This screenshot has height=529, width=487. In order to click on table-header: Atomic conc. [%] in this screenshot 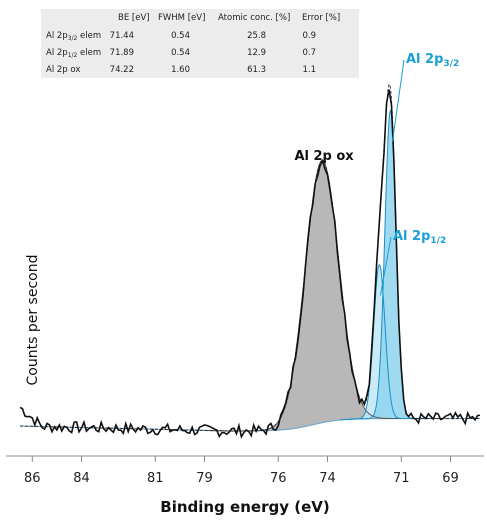, I will do `click(254, 18)`.